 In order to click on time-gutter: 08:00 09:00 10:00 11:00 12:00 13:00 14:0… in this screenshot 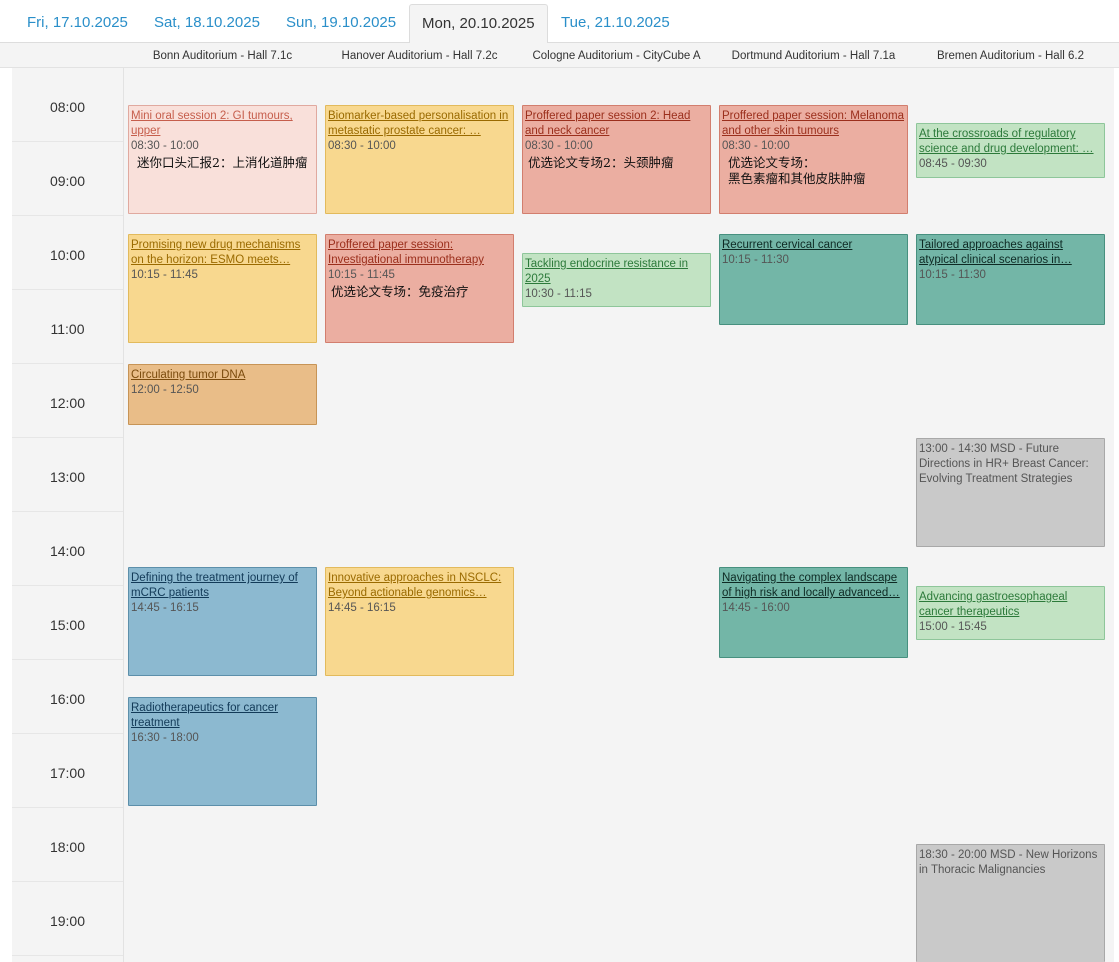, I will do `click(68, 515)`.